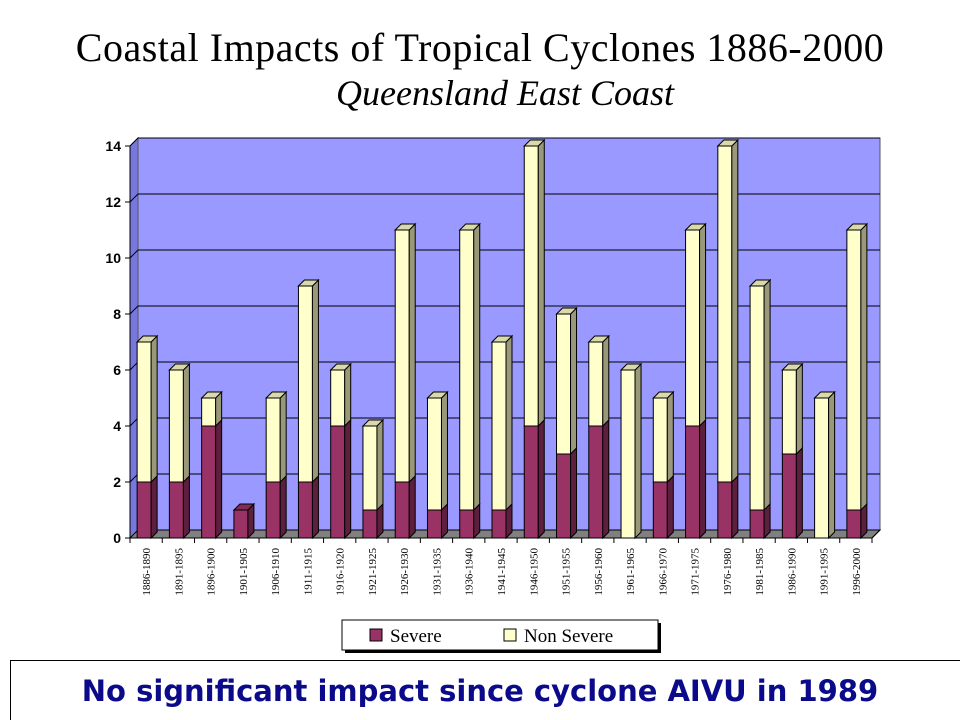  Describe the element at coordinates (276, 572) in the screenshot. I see `x-tick-label: 1906-1910` at that location.